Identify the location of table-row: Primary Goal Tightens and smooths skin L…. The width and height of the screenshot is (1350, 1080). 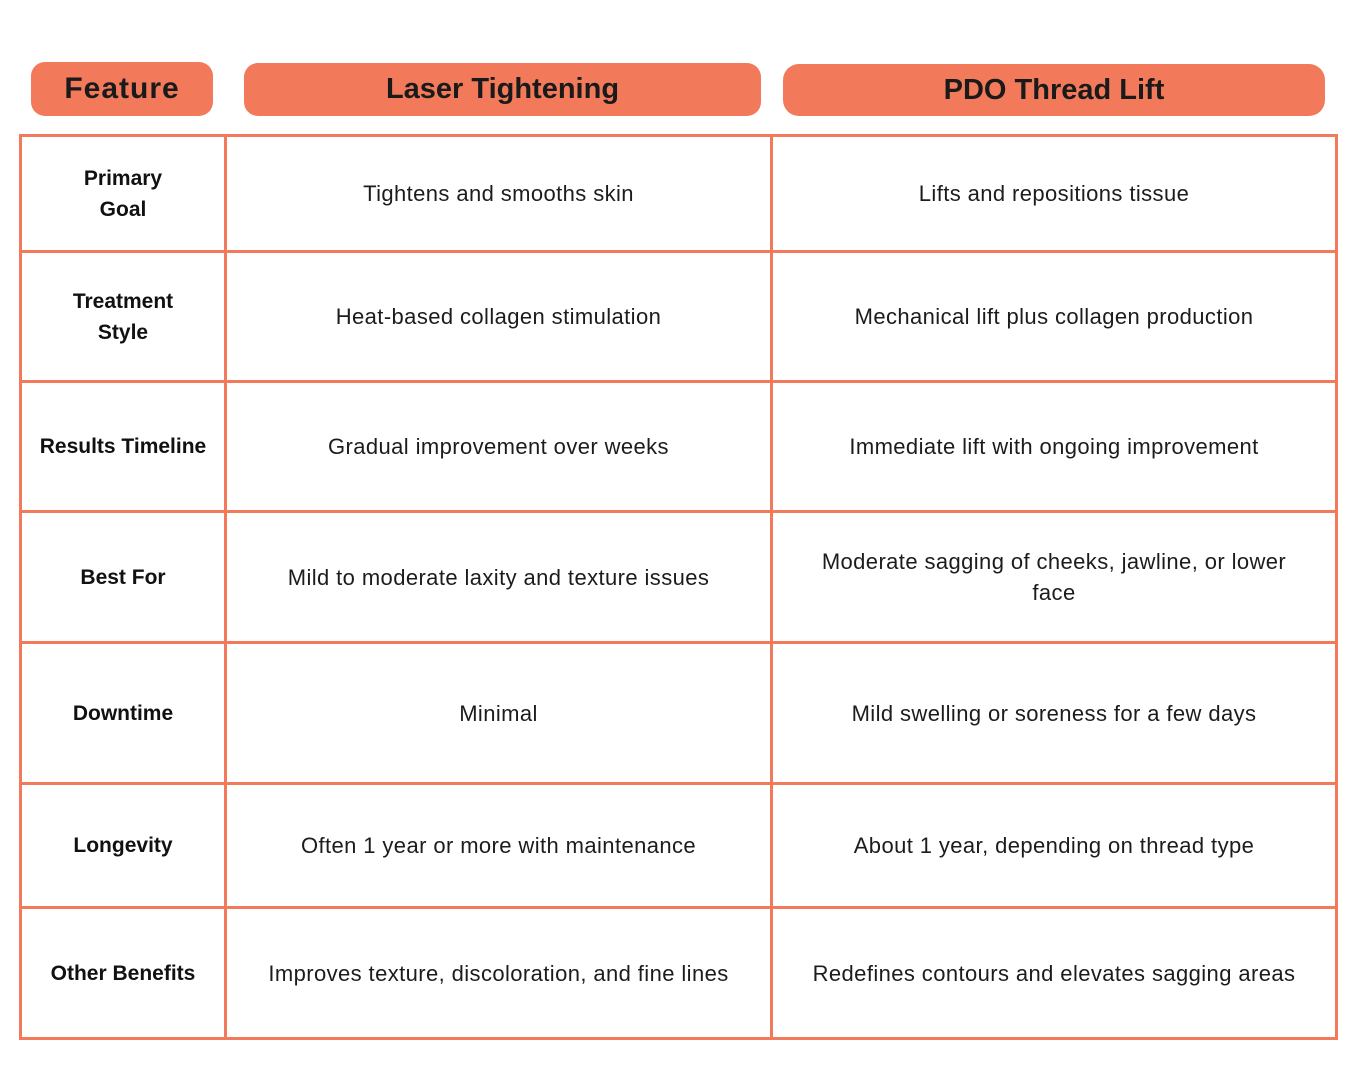
(678, 193).